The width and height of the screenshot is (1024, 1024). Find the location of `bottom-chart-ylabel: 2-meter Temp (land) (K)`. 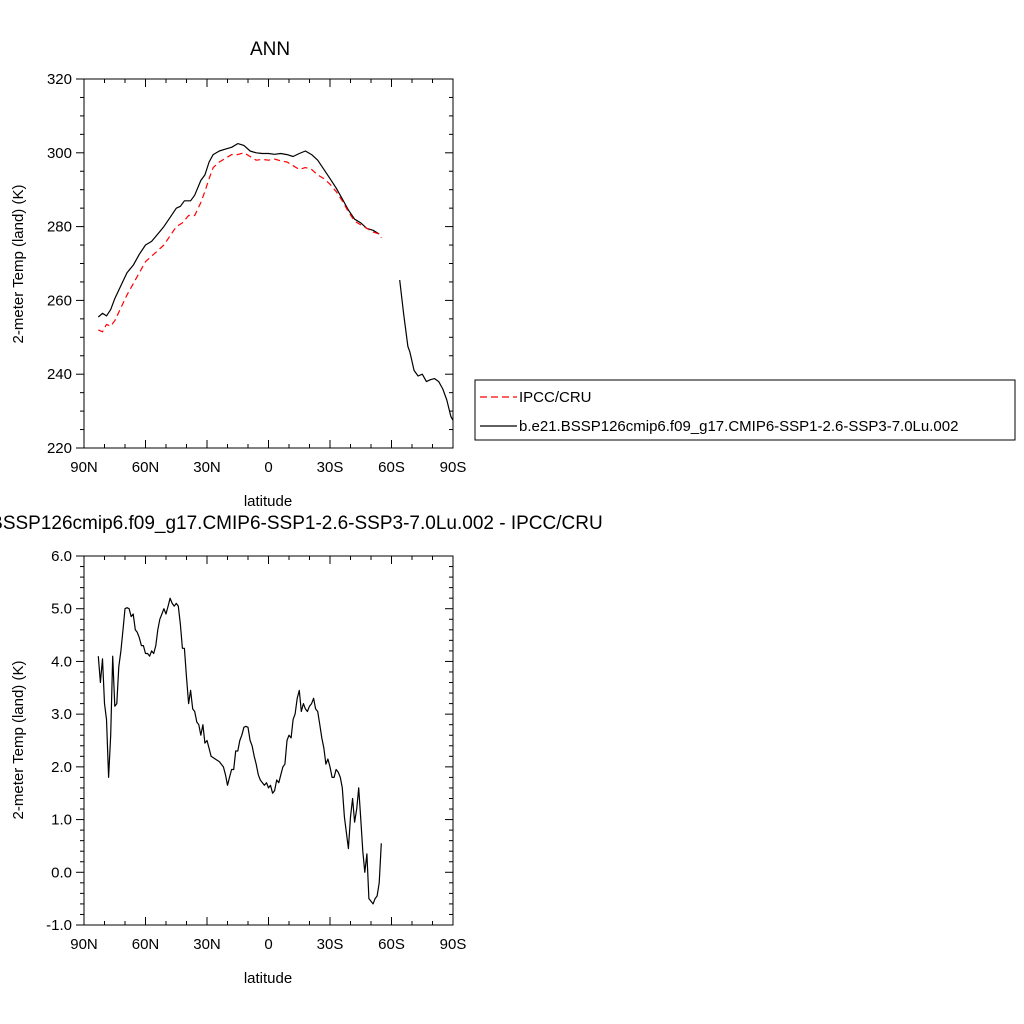

bottom-chart-ylabel: 2-meter Temp (land) (K) is located at coordinates (18, 740).